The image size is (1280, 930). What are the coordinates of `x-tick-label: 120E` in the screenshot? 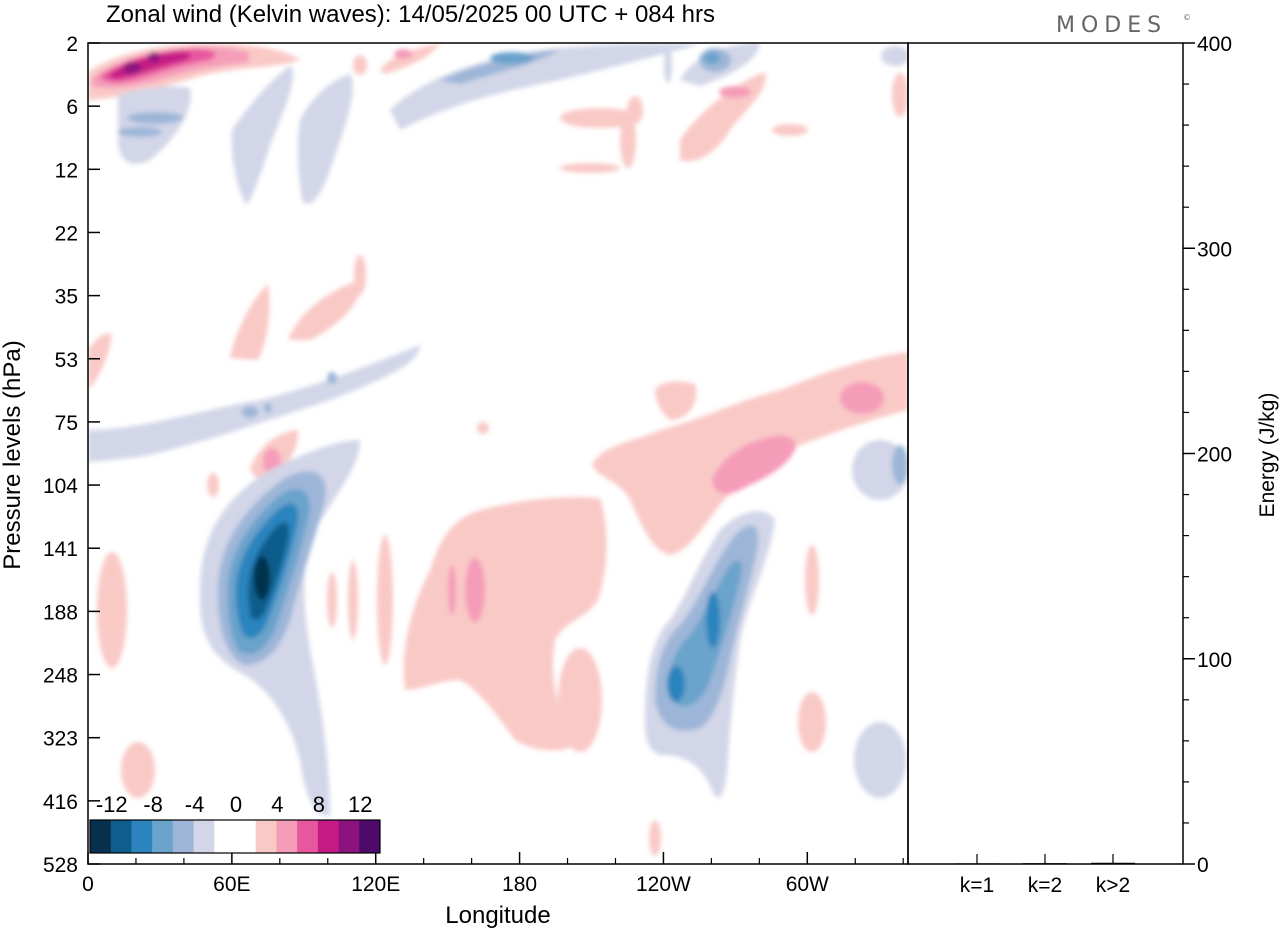 It's located at (375, 884).